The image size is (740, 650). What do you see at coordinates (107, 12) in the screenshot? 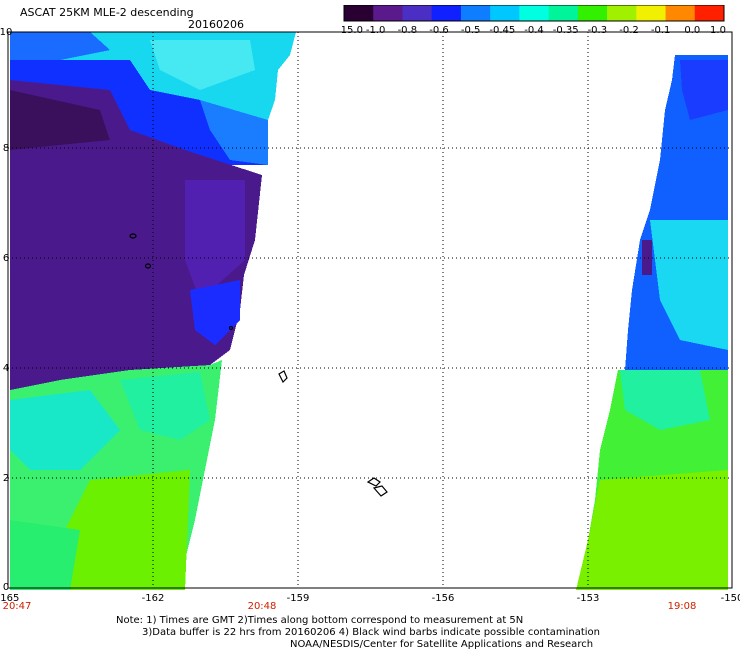
I see `map-title: ASCAT 25KM MLE-2 descending` at bounding box center [107, 12].